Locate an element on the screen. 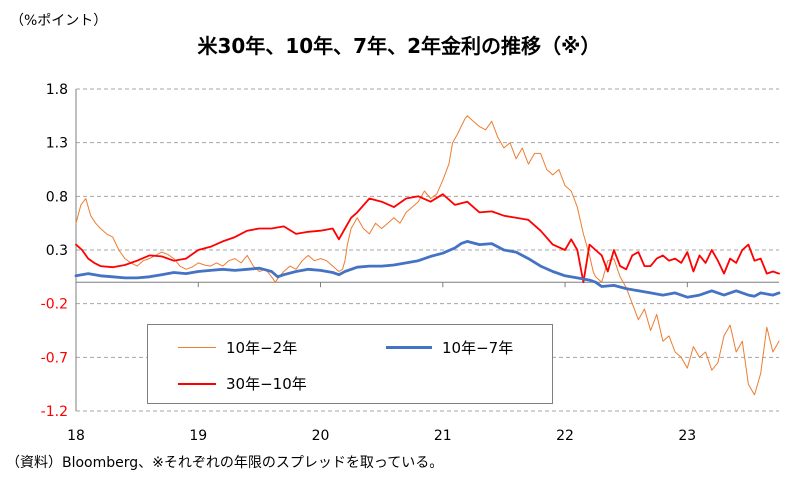 The width and height of the screenshot is (798, 486). source-note: （資料）Bloomberg、※それぞれの年限のスプレッドを取っている。 is located at coordinates (225, 463).